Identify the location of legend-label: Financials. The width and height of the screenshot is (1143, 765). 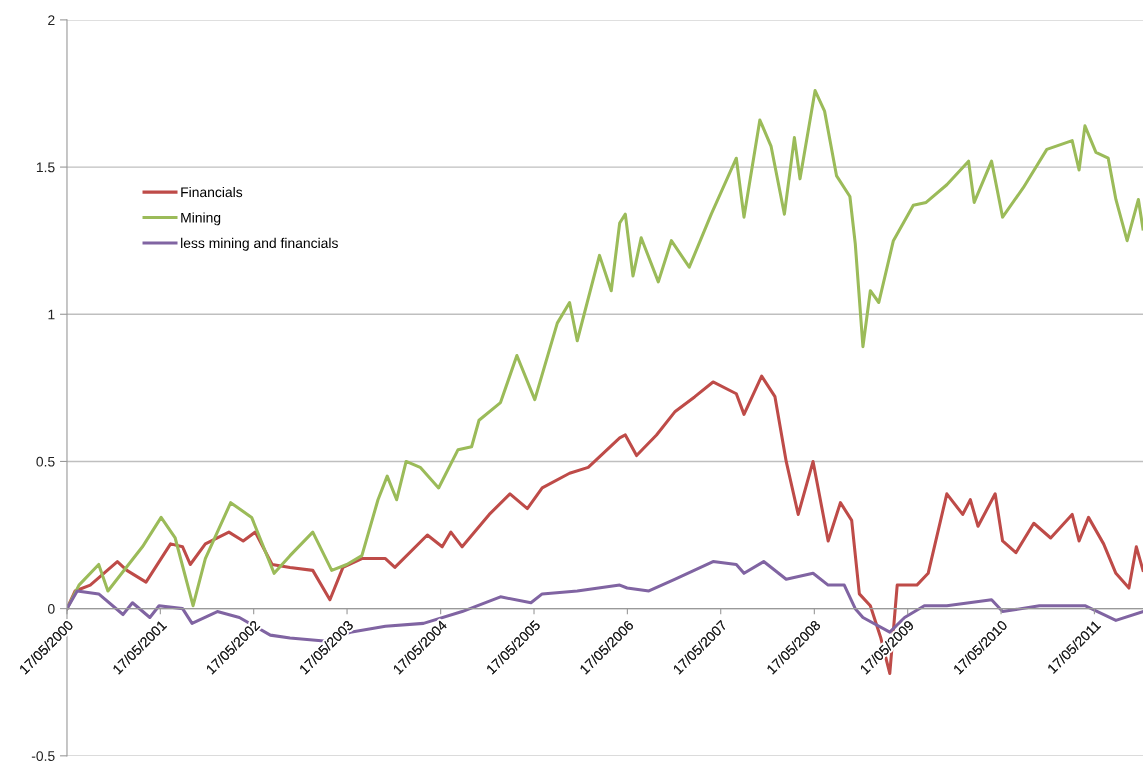
(212, 192).